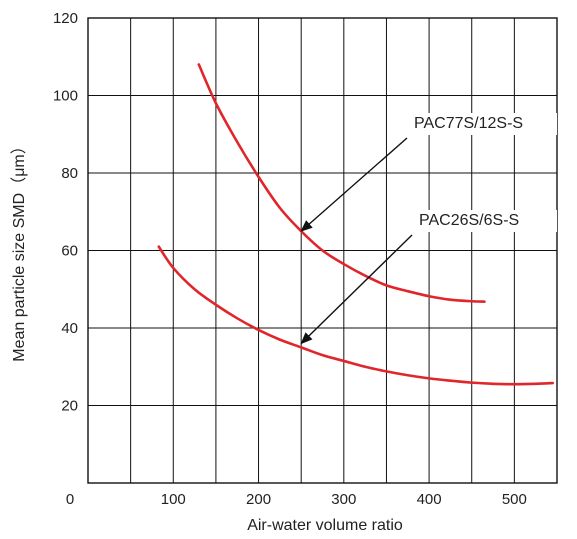 The image size is (577, 539). Describe the element at coordinates (429, 499) in the screenshot. I see `x-tick-label: 400` at that location.